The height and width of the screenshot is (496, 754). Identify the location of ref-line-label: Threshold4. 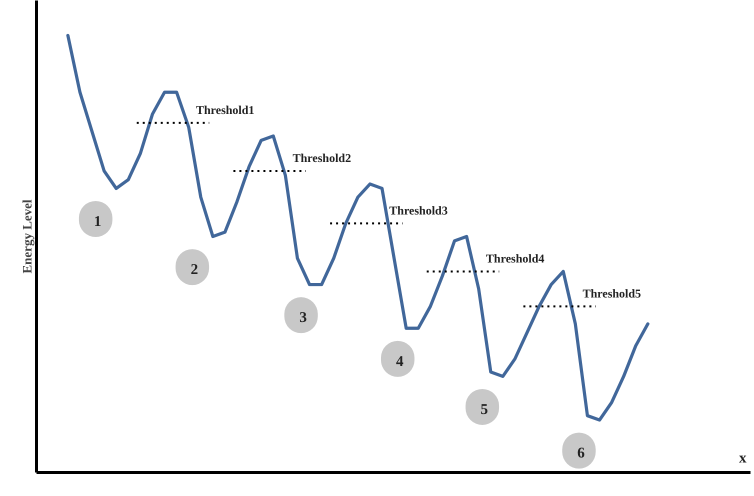
(515, 258).